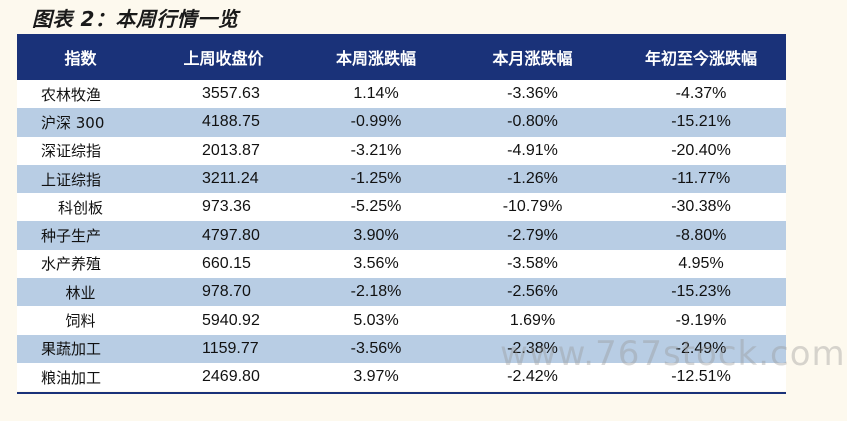 This screenshot has height=421, width=847. I want to click on ytd-change-value: -4.37%, so click(701, 94).